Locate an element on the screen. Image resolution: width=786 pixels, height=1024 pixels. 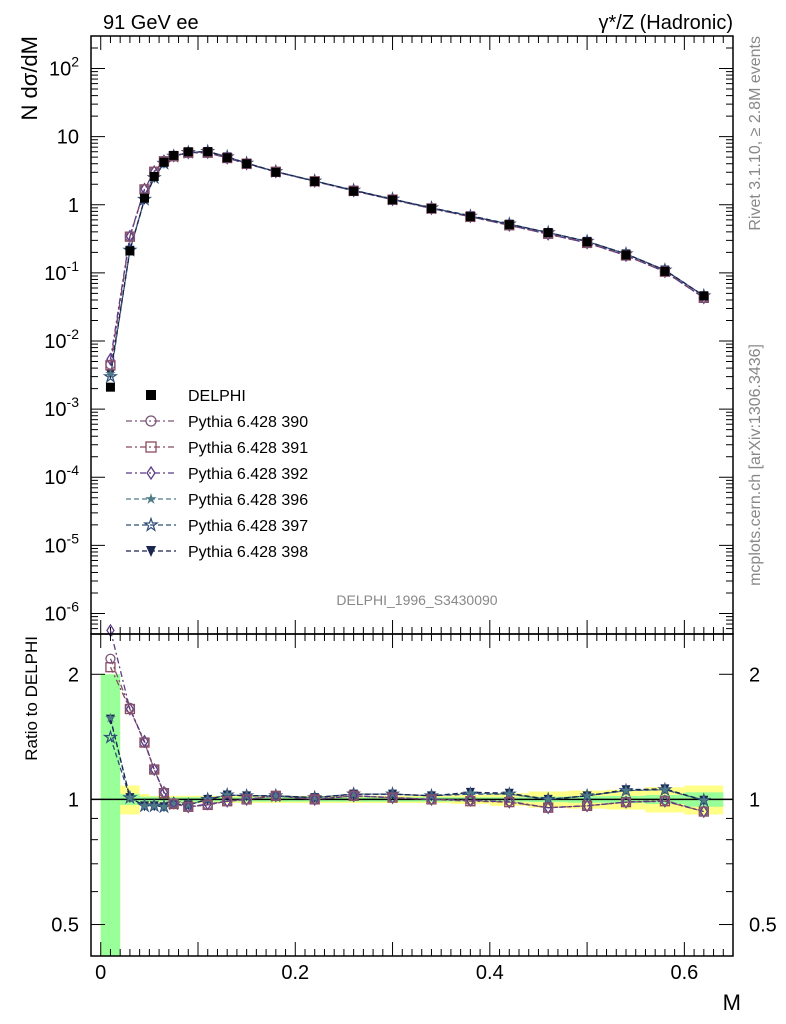
main-y-axis-label: N dσ/dM is located at coordinates (29, 78).